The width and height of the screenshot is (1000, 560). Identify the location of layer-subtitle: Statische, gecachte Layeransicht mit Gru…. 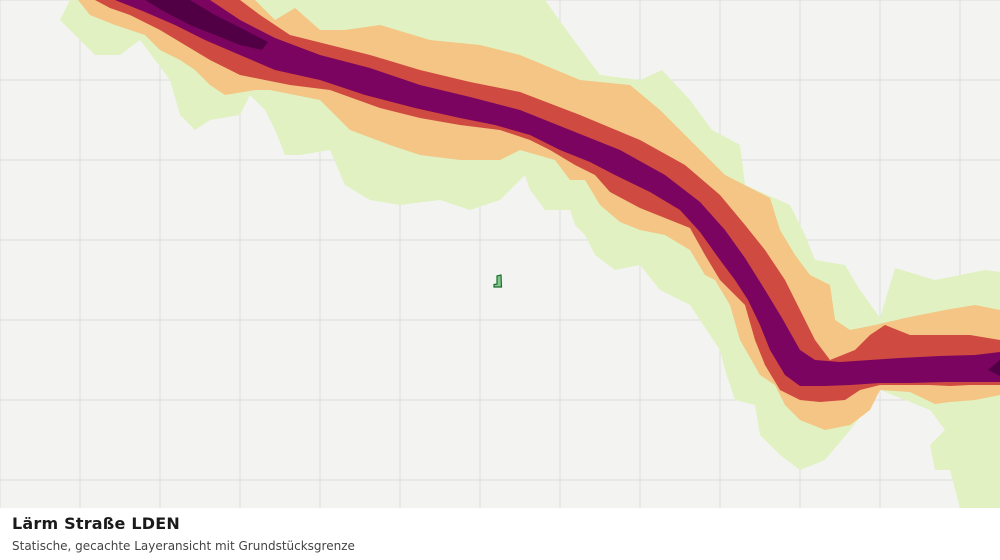
(183, 546).